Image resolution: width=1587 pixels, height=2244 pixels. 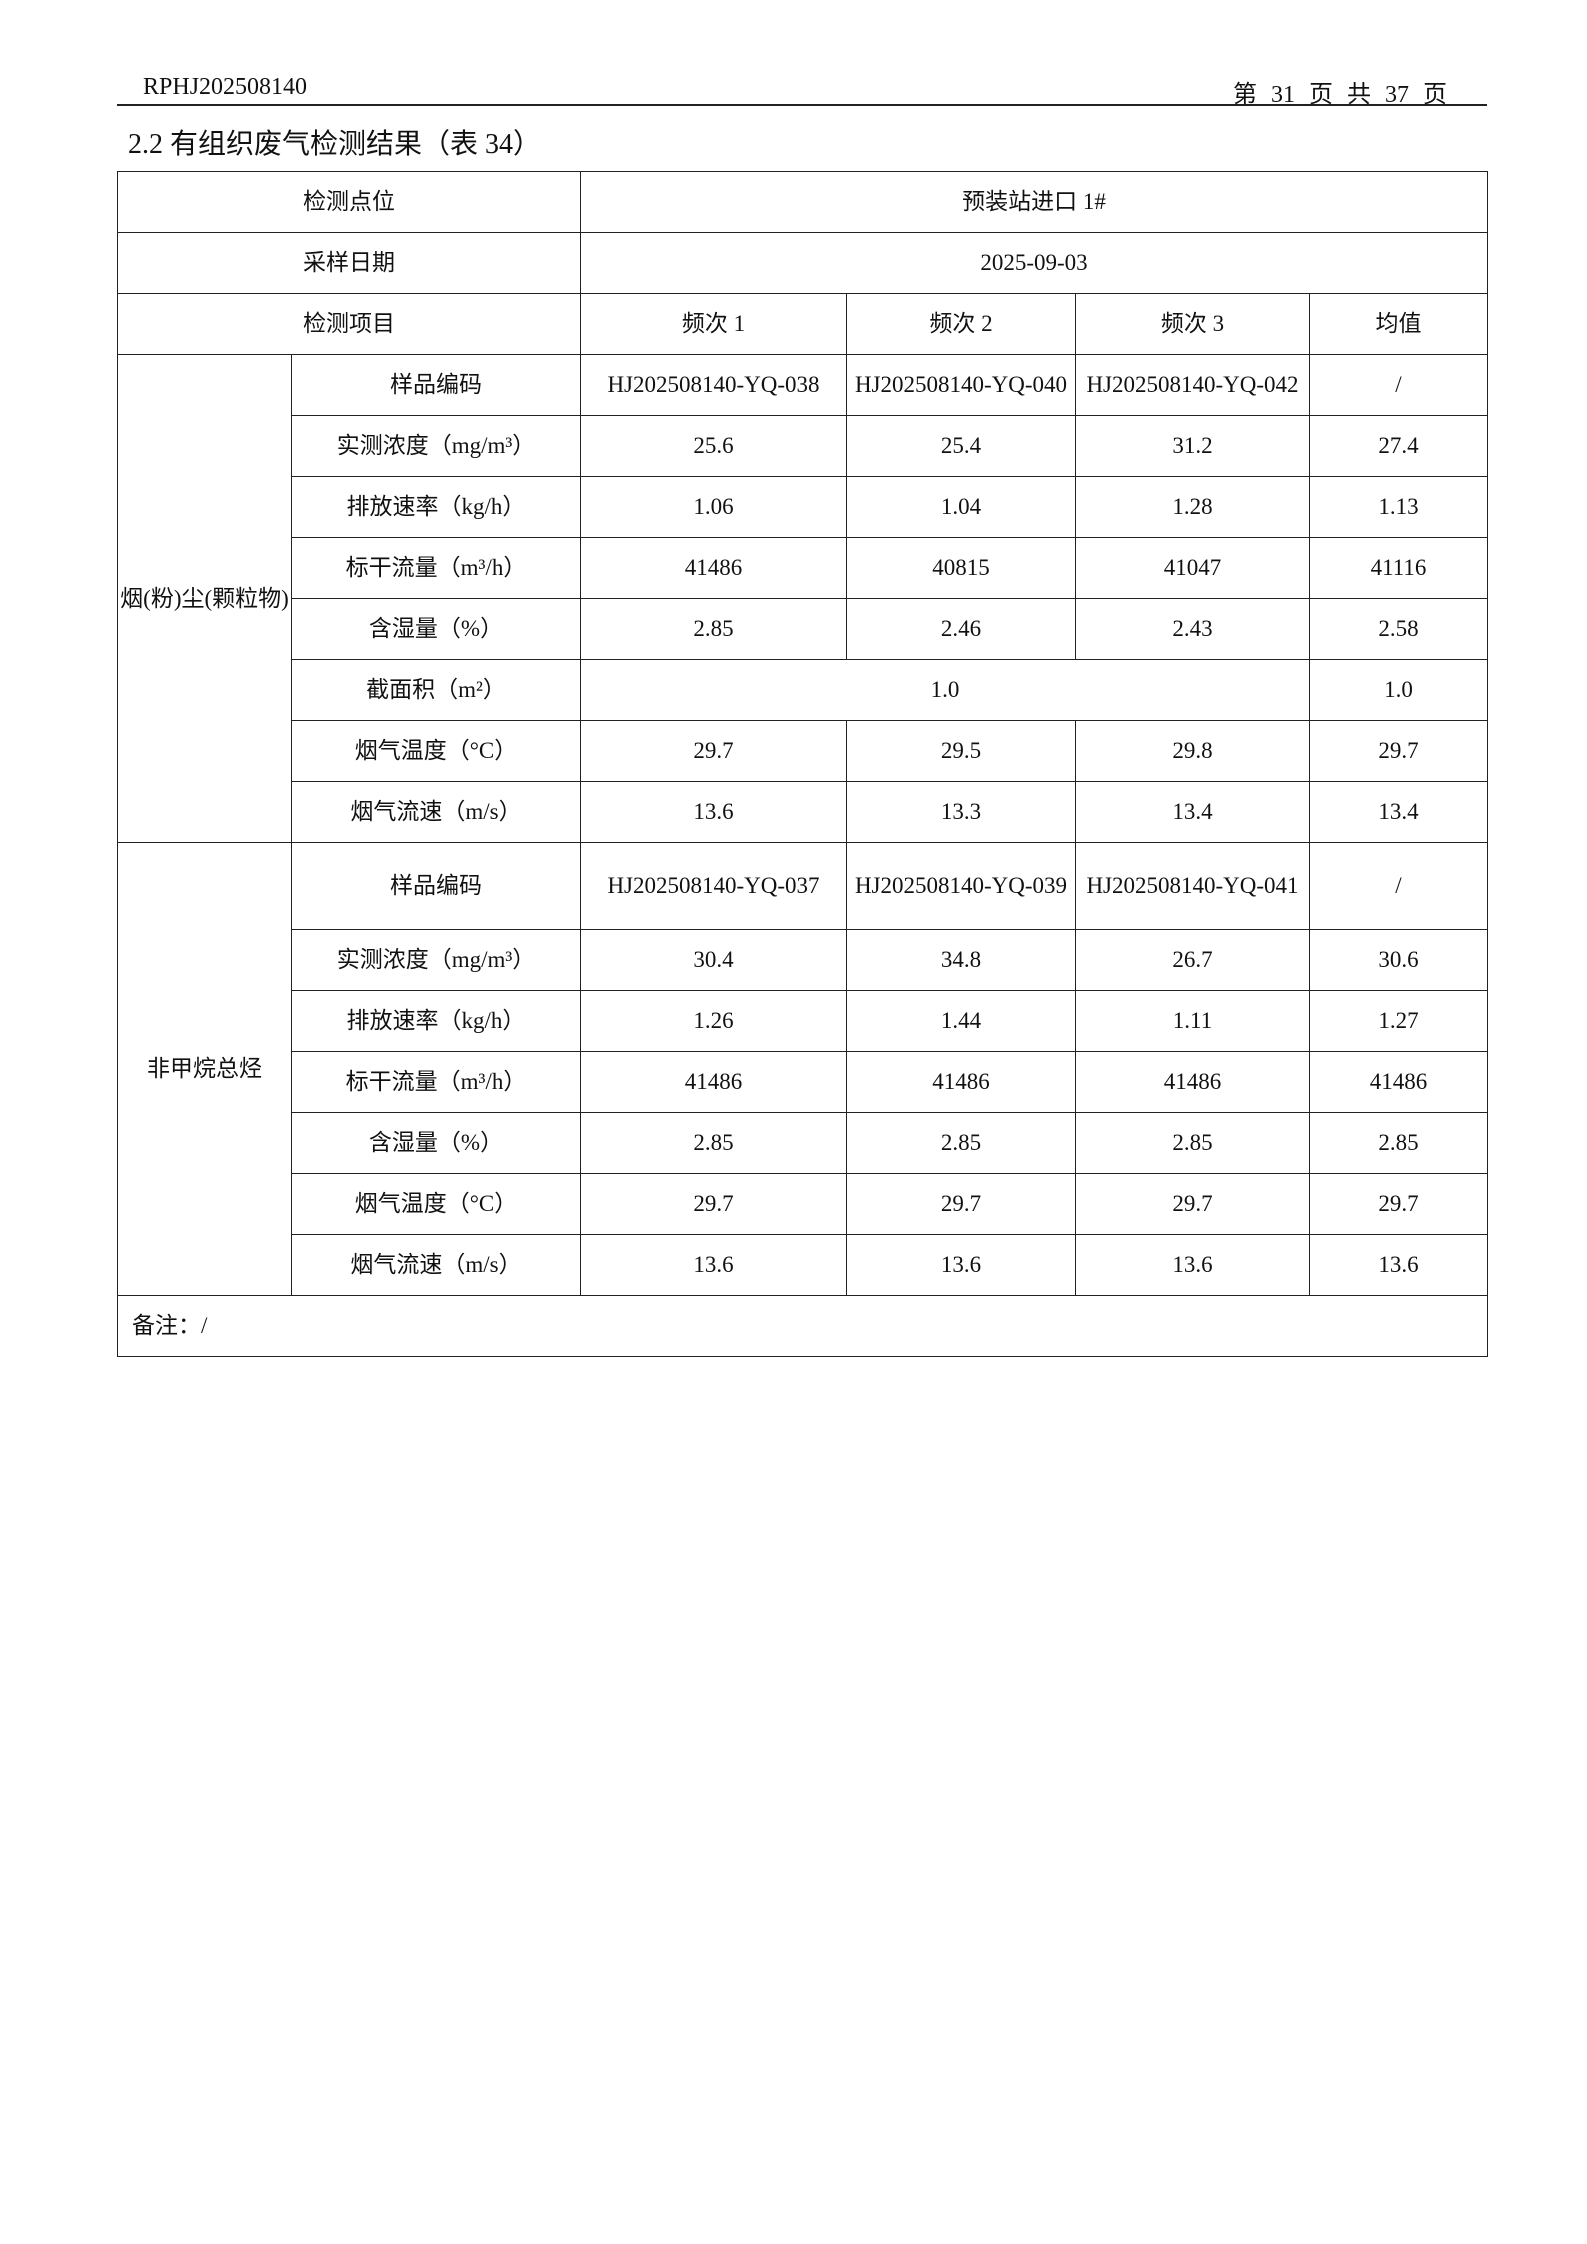 What do you see at coordinates (1398, 960) in the screenshot?
I see `cell-average: 30.6` at bounding box center [1398, 960].